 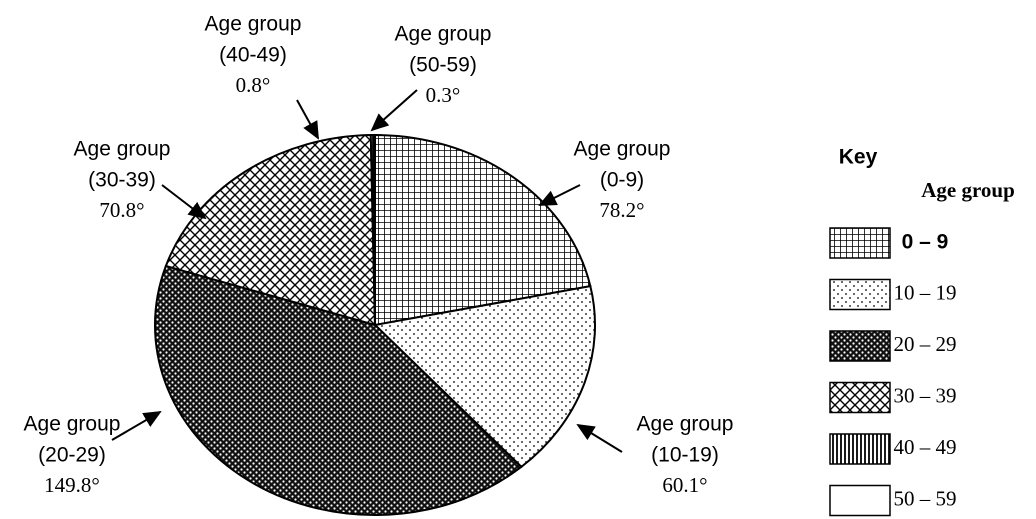 What do you see at coordinates (72, 455) in the screenshot?
I see `callout-label: (20-29)` at bounding box center [72, 455].